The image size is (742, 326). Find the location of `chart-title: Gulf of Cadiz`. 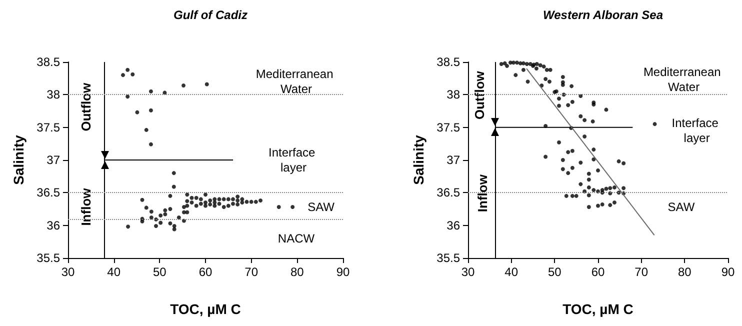

chart-title: Gulf of Cadiz is located at coordinates (211, 15).